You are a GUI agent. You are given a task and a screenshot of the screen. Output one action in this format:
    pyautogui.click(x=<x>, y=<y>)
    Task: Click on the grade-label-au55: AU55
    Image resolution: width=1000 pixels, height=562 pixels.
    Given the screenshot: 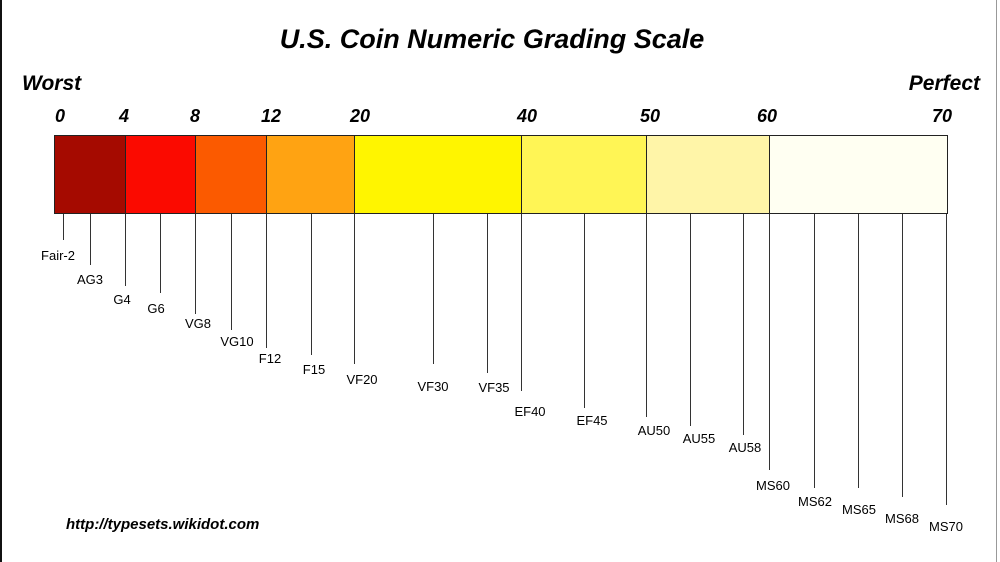 What is the action you would take?
    pyautogui.click(x=699, y=438)
    